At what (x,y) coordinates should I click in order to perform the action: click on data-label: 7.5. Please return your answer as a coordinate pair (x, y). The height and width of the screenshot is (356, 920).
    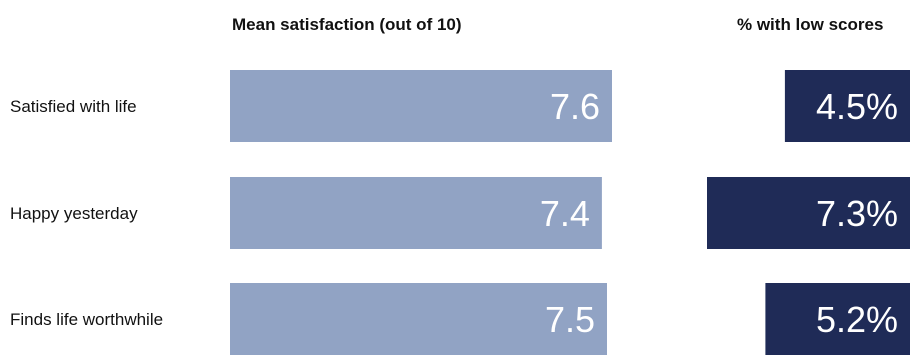
    Looking at the image, I should click on (570, 319).